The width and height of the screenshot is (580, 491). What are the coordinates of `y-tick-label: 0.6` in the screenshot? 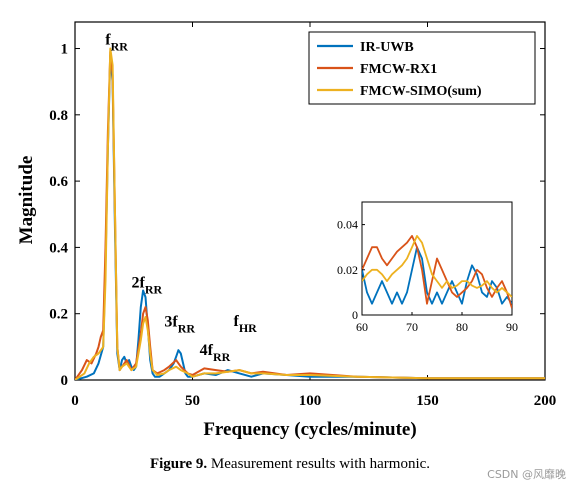 It's located at (58, 182).